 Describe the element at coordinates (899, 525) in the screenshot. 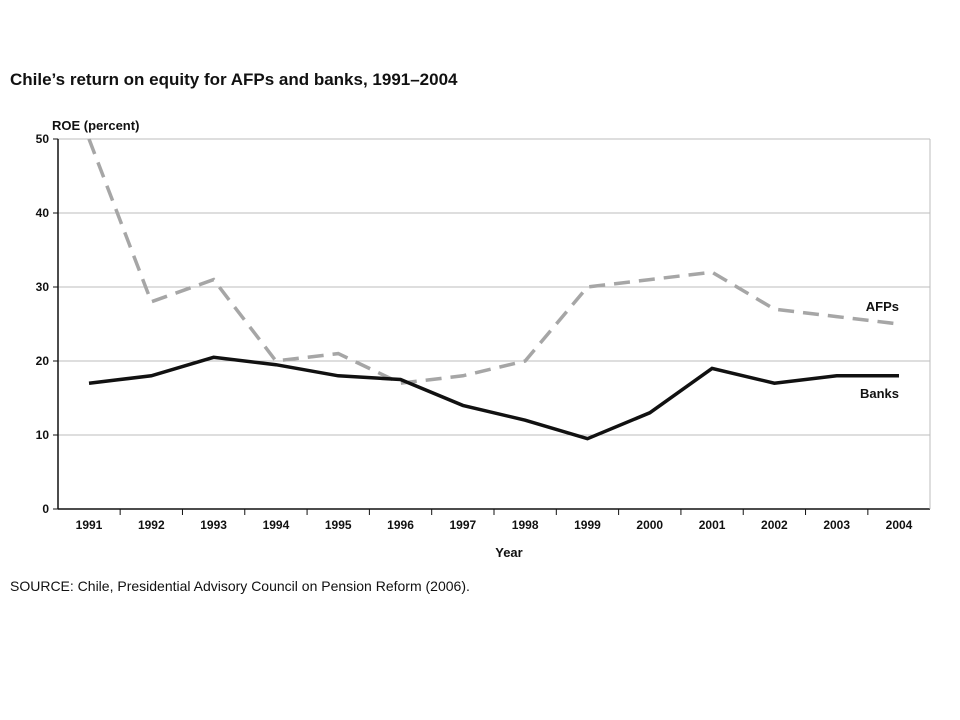

I see `x-tick-label: 2004` at that location.